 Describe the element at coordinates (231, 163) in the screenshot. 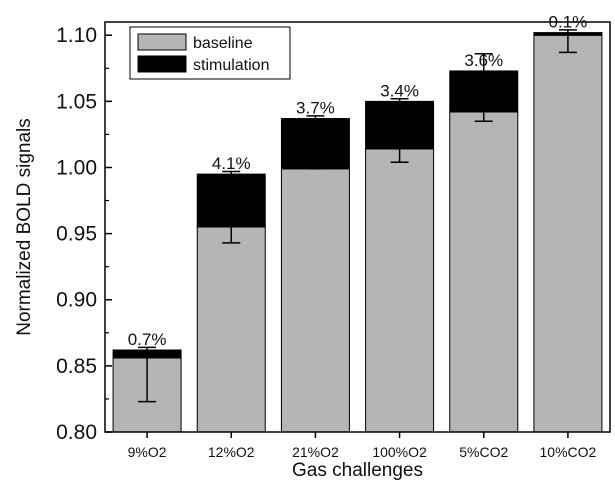

I see `data-label: 4.1%` at that location.